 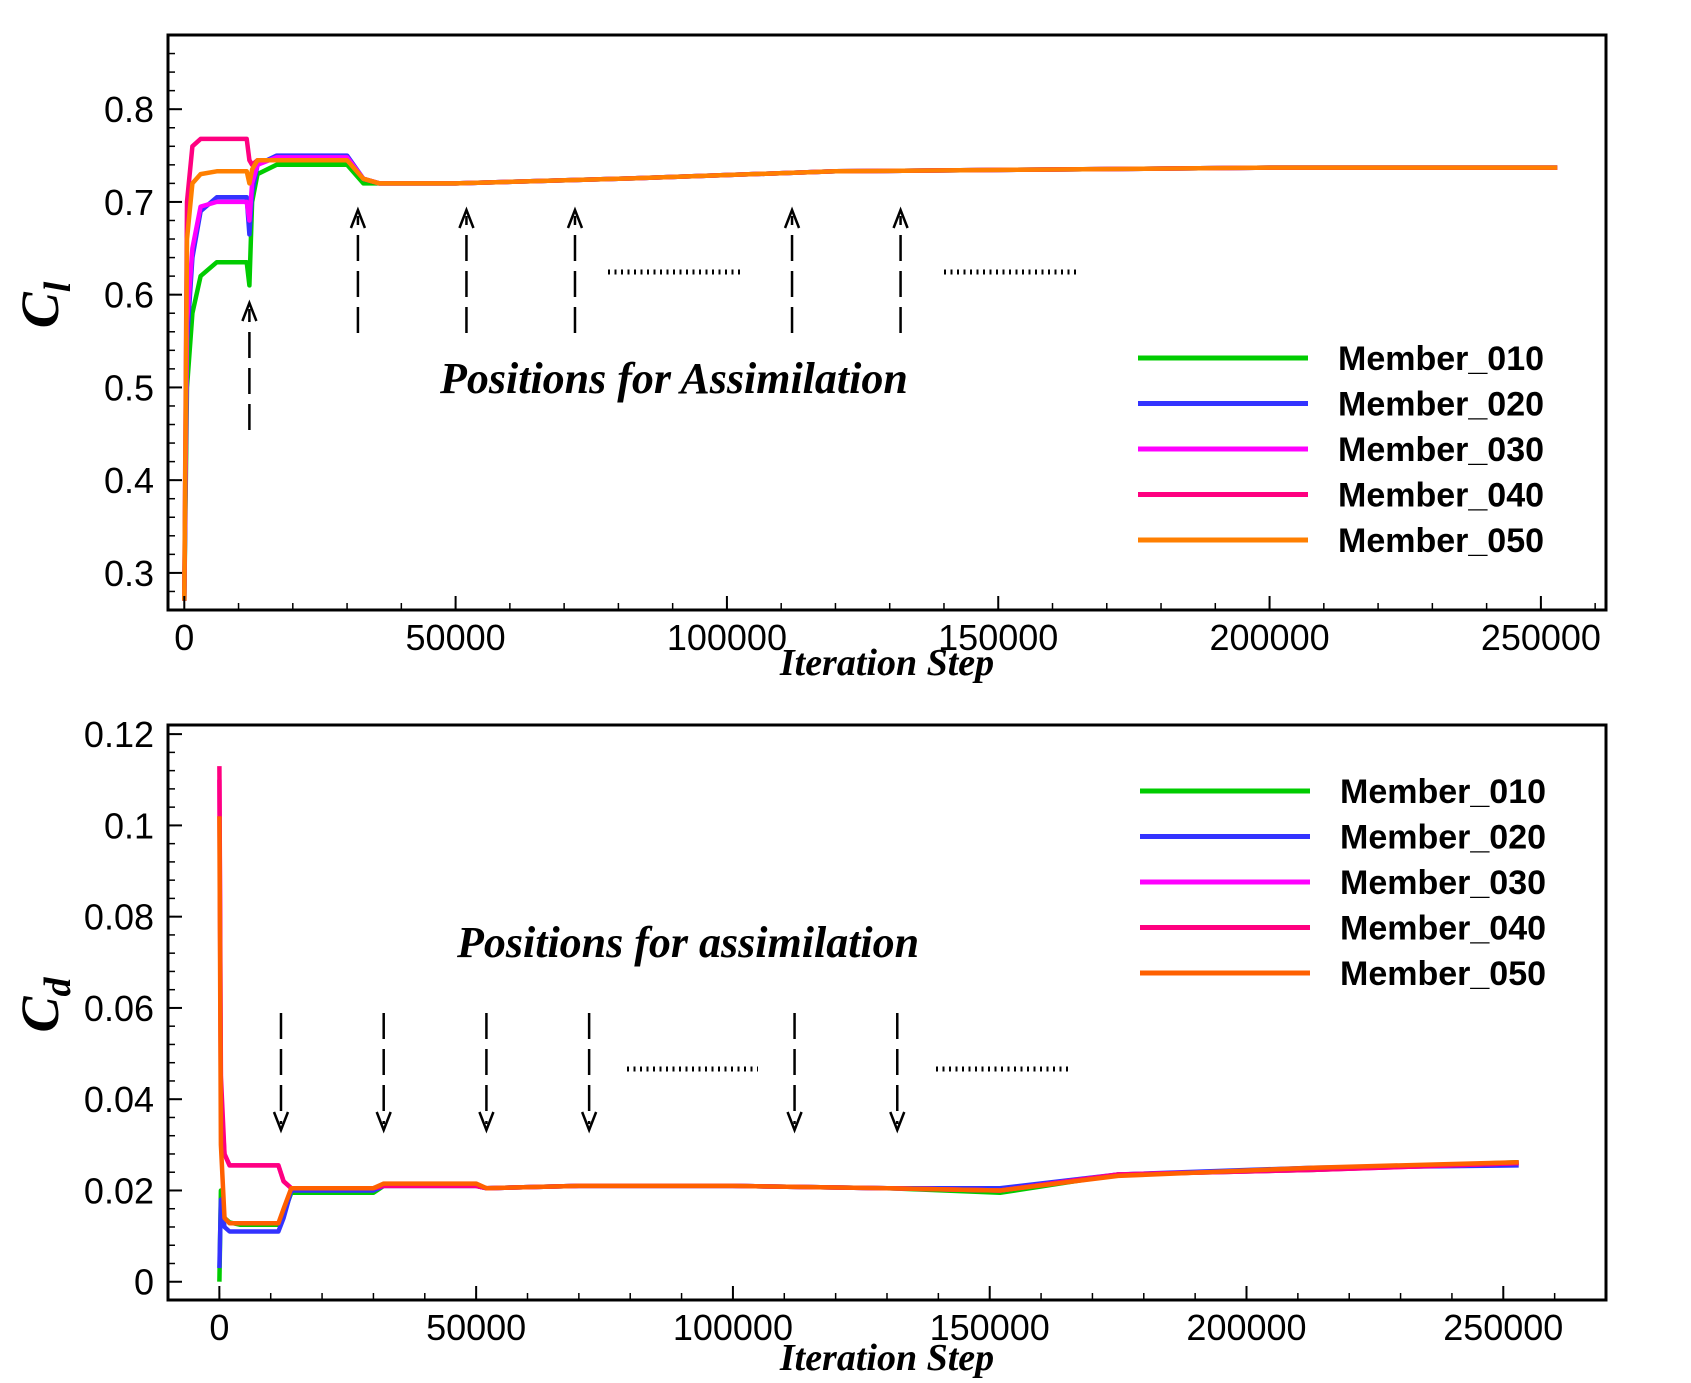 What do you see at coordinates (129, 109) in the screenshot?
I see `y-tick-label: 0.8` at bounding box center [129, 109].